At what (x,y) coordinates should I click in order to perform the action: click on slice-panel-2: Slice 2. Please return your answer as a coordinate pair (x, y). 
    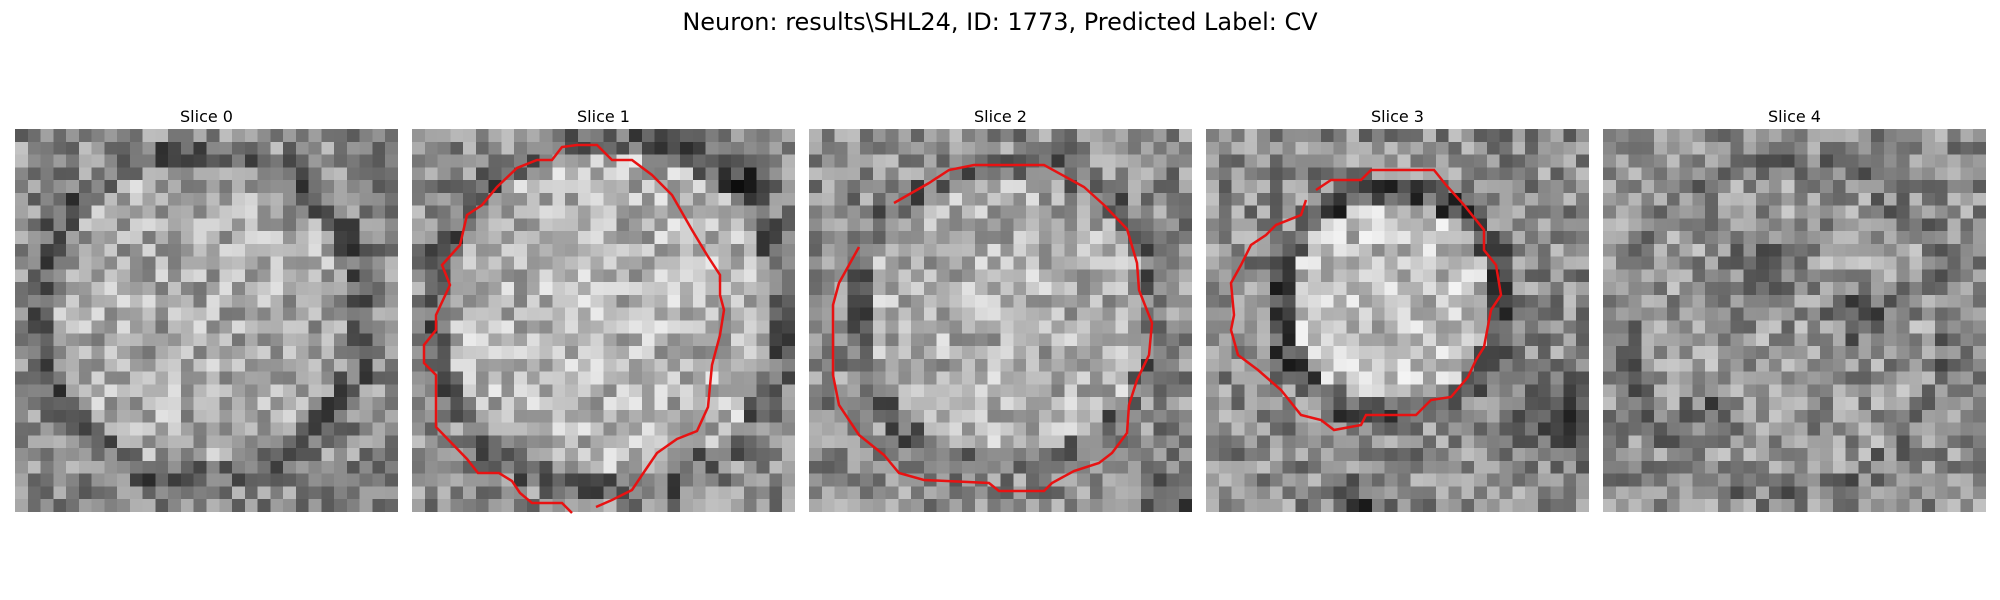
    Looking at the image, I should click on (1000, 308).